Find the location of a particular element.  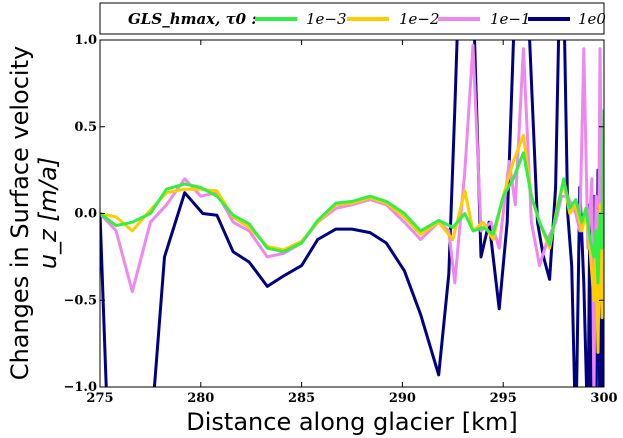

legend-label-1e-2: 1e−2 is located at coordinates (419, 19).